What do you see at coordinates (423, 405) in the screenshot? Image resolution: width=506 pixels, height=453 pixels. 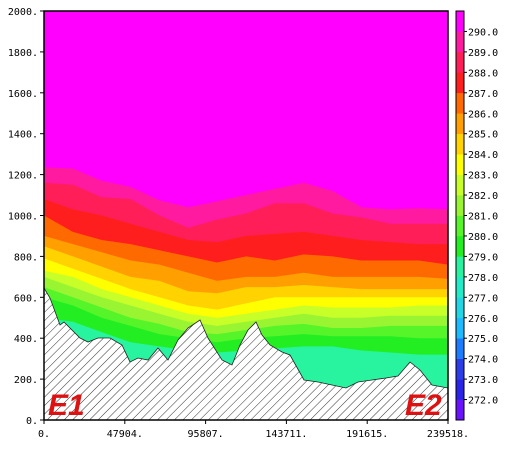 I see `annotation-e2: E2` at bounding box center [423, 405].